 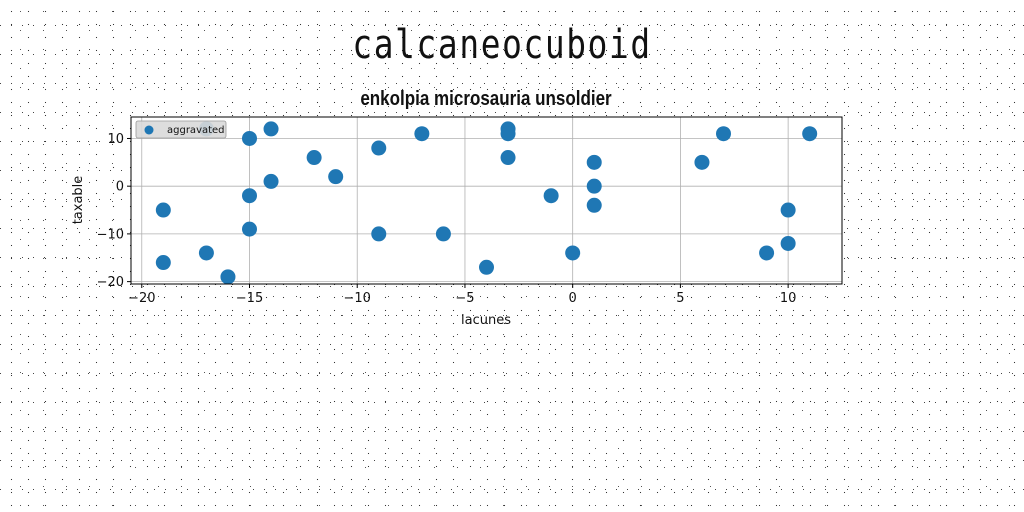 I want to click on y-axis-label: taxable, so click(x=78, y=200).